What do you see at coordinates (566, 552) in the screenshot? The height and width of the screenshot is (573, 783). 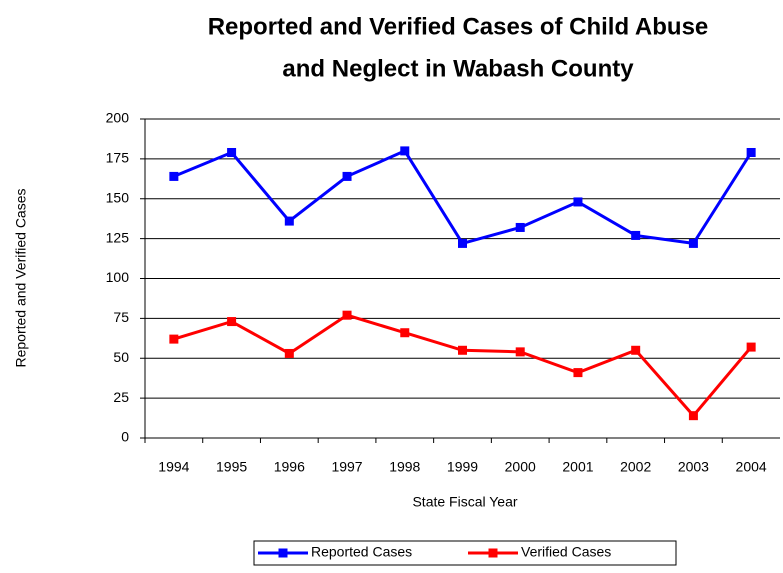 I see `legend-label: Verified Cases` at bounding box center [566, 552].